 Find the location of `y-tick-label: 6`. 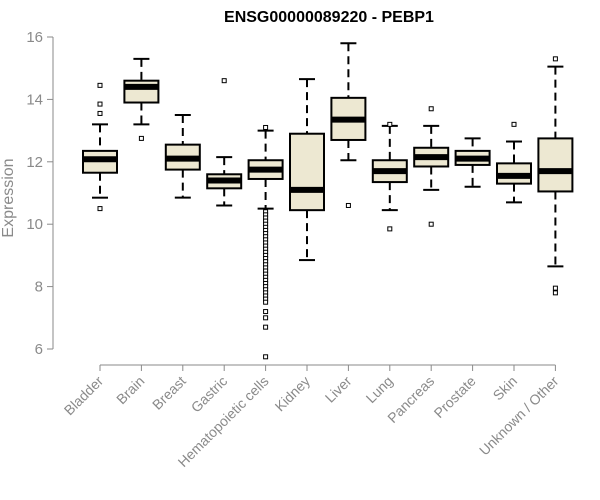

y-tick-label: 6 is located at coordinates (39, 349).